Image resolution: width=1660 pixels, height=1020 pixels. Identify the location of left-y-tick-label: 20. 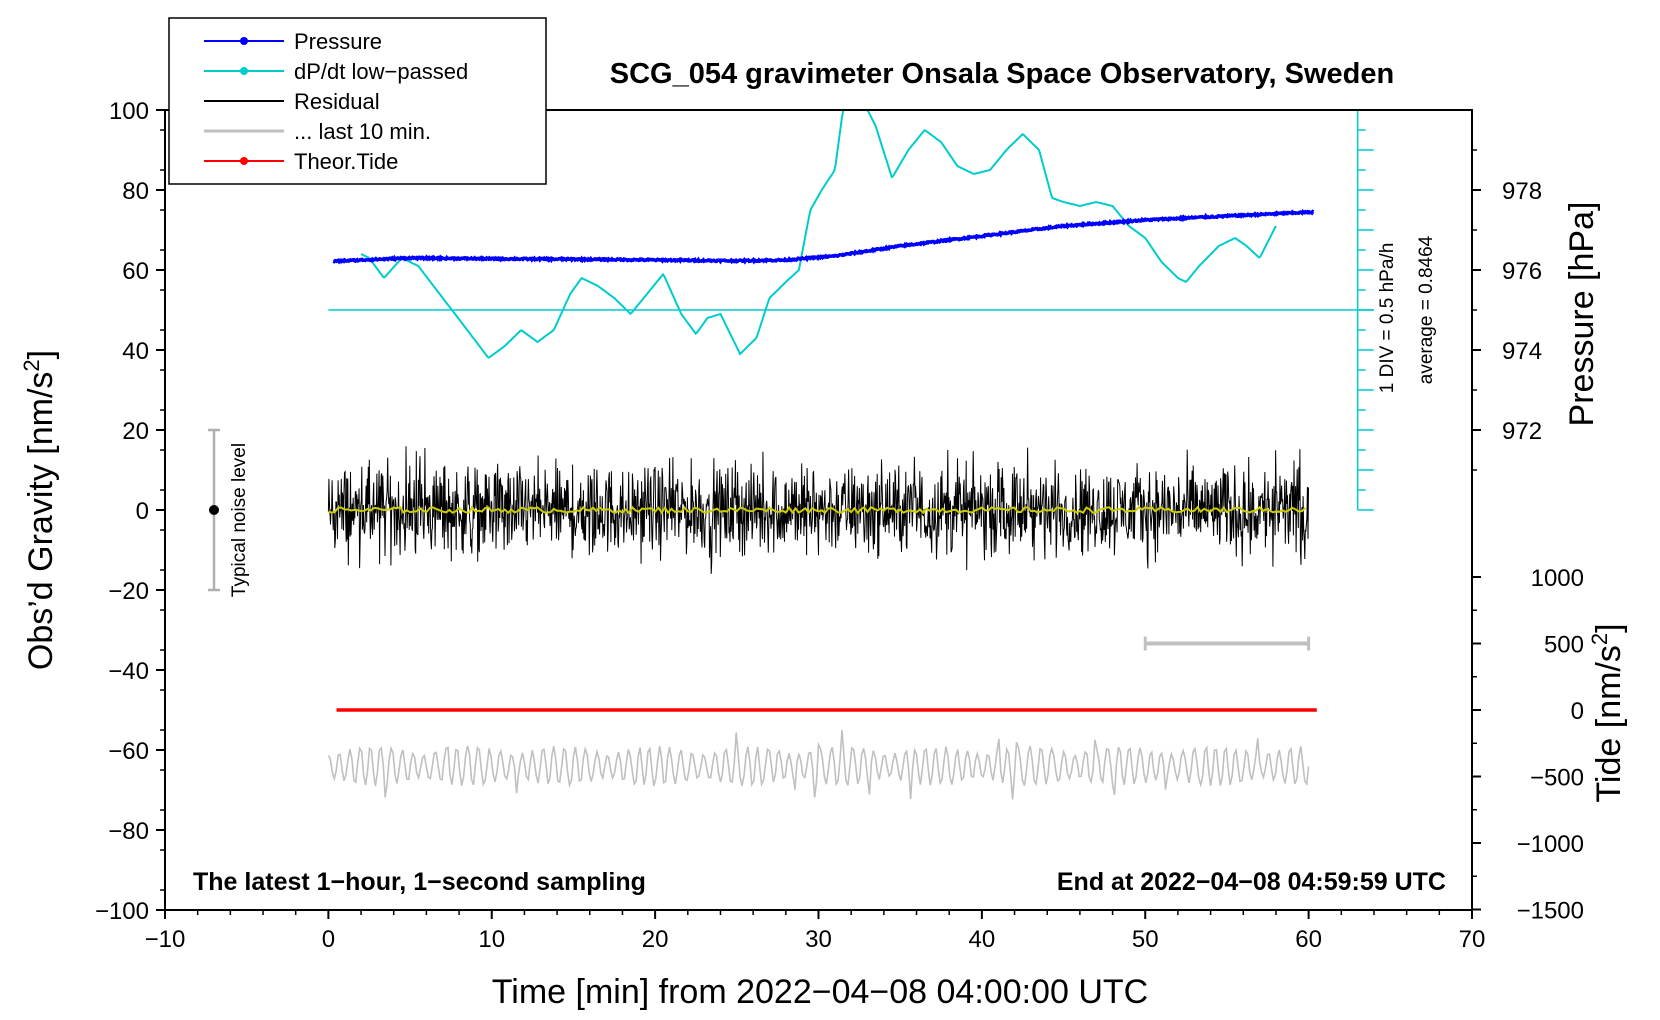
(135, 431).